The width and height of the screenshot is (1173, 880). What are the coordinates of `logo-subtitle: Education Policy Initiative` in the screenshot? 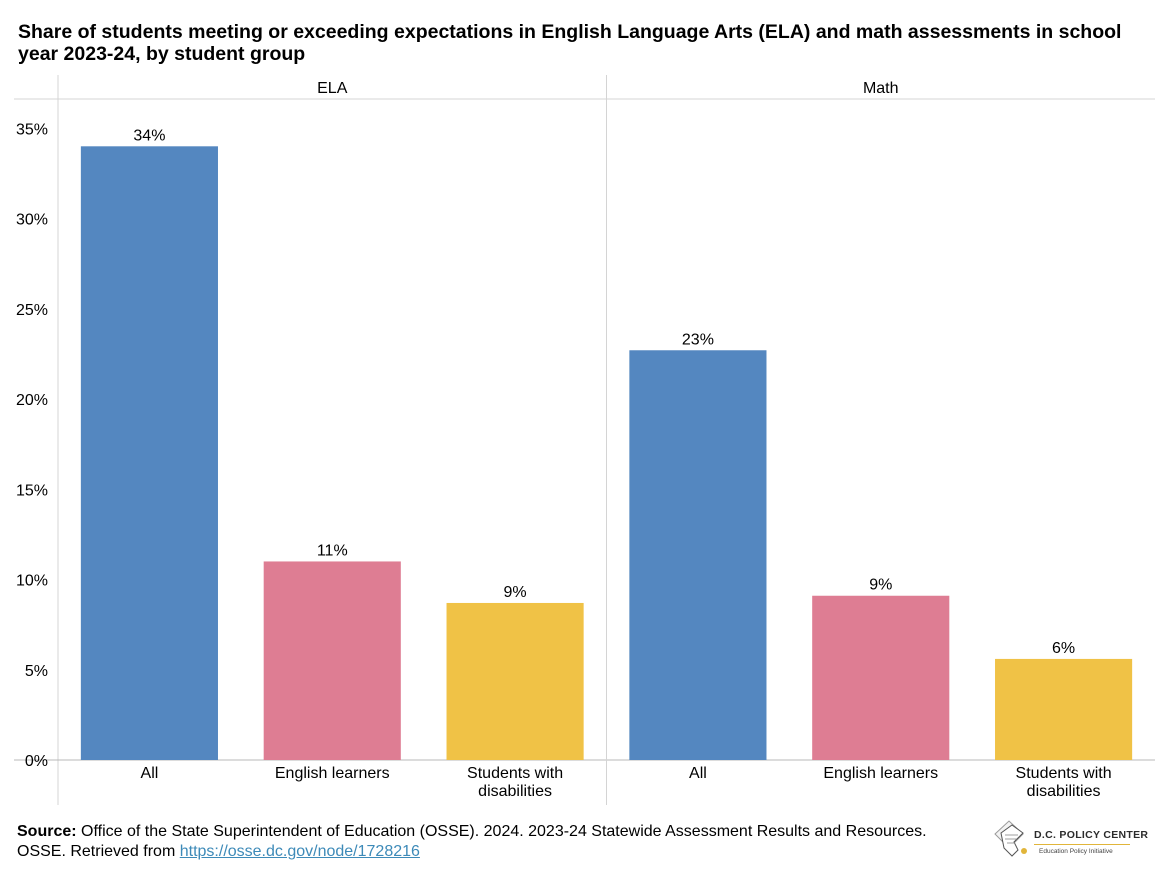 It's located at (1076, 851).